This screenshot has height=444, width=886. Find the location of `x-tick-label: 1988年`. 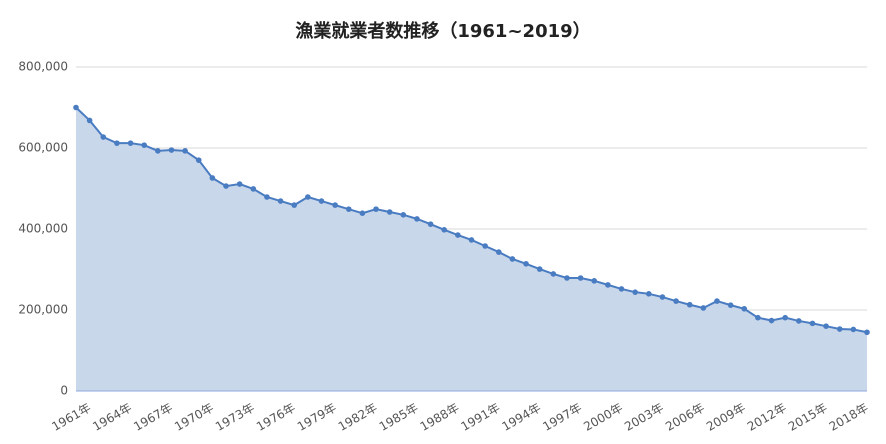

x-tick-label: 1988年 is located at coordinates (440, 417).